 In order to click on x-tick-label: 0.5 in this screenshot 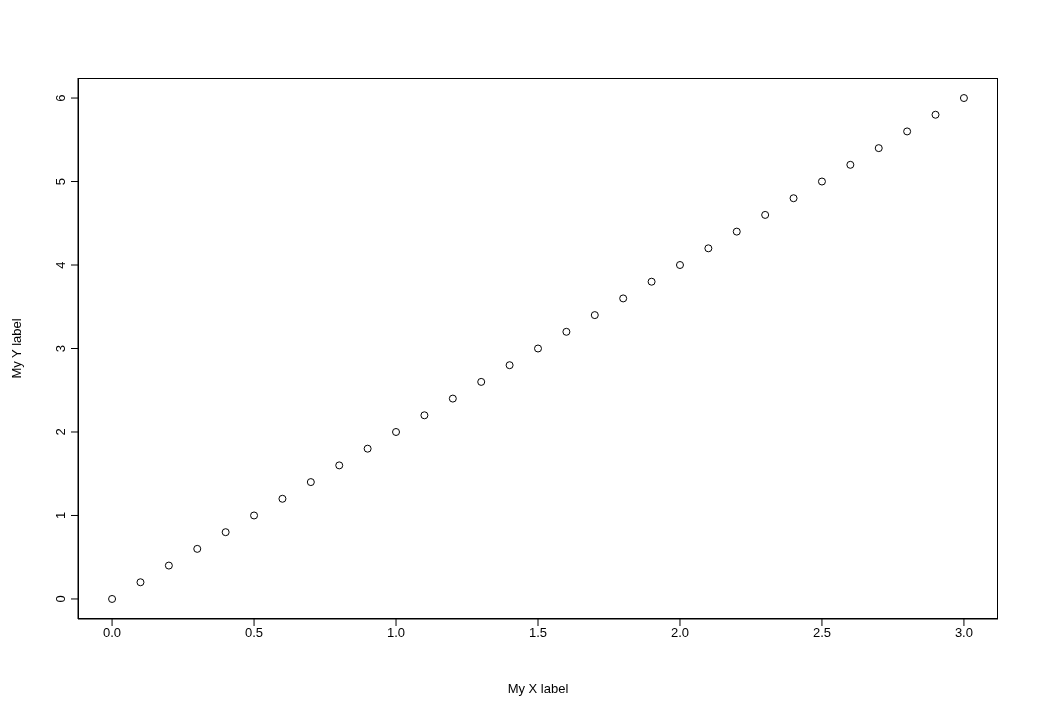, I will do `click(254, 633)`.